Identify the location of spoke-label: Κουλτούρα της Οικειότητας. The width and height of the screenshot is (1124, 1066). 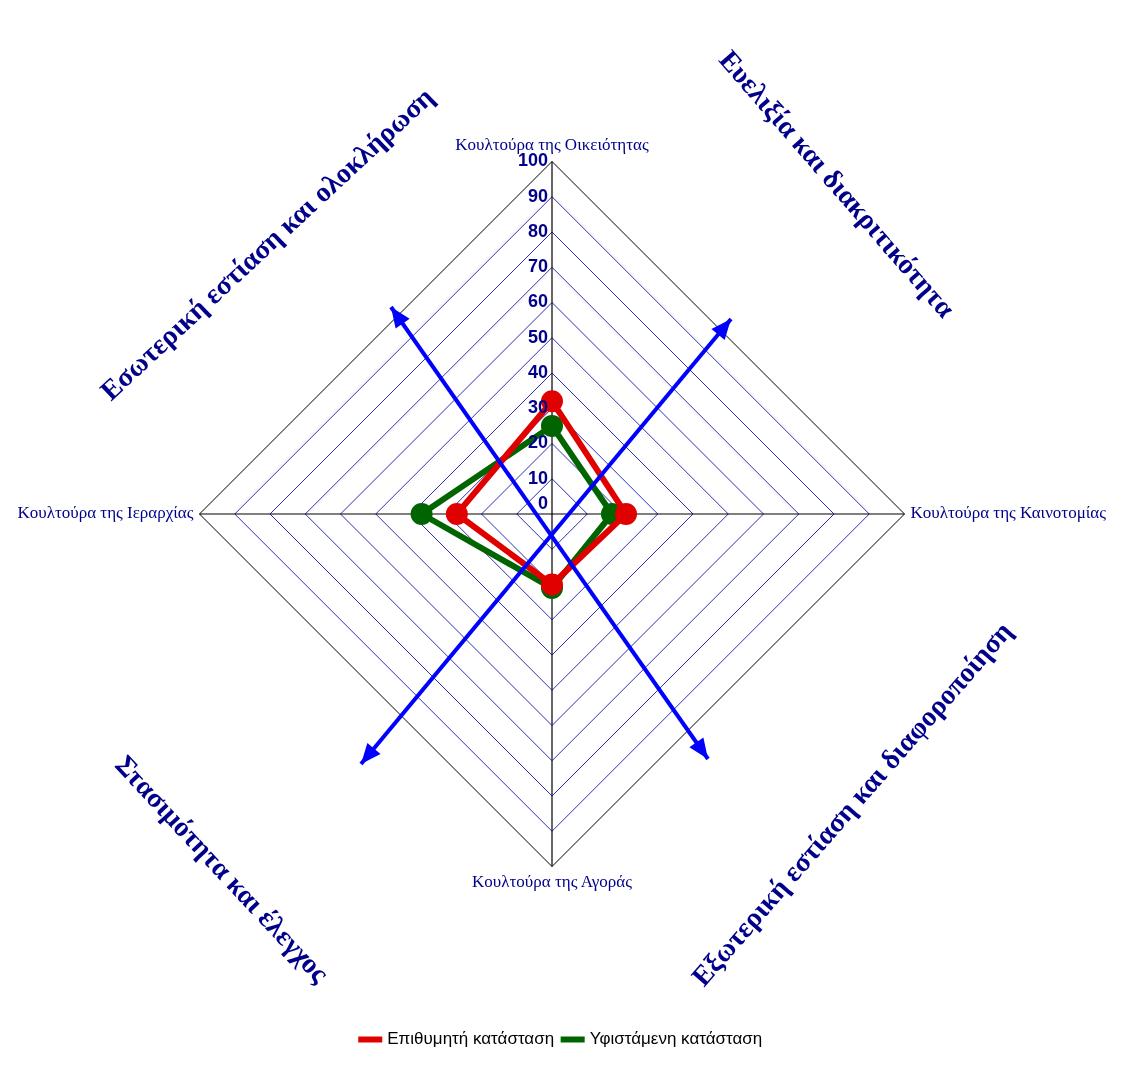
(552, 144).